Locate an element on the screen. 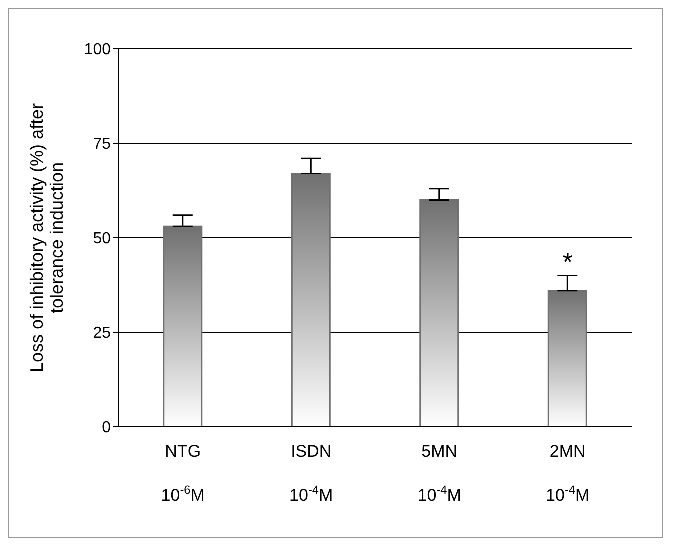 The image size is (673, 549). y-tick-label: 0 is located at coordinates (107, 428).